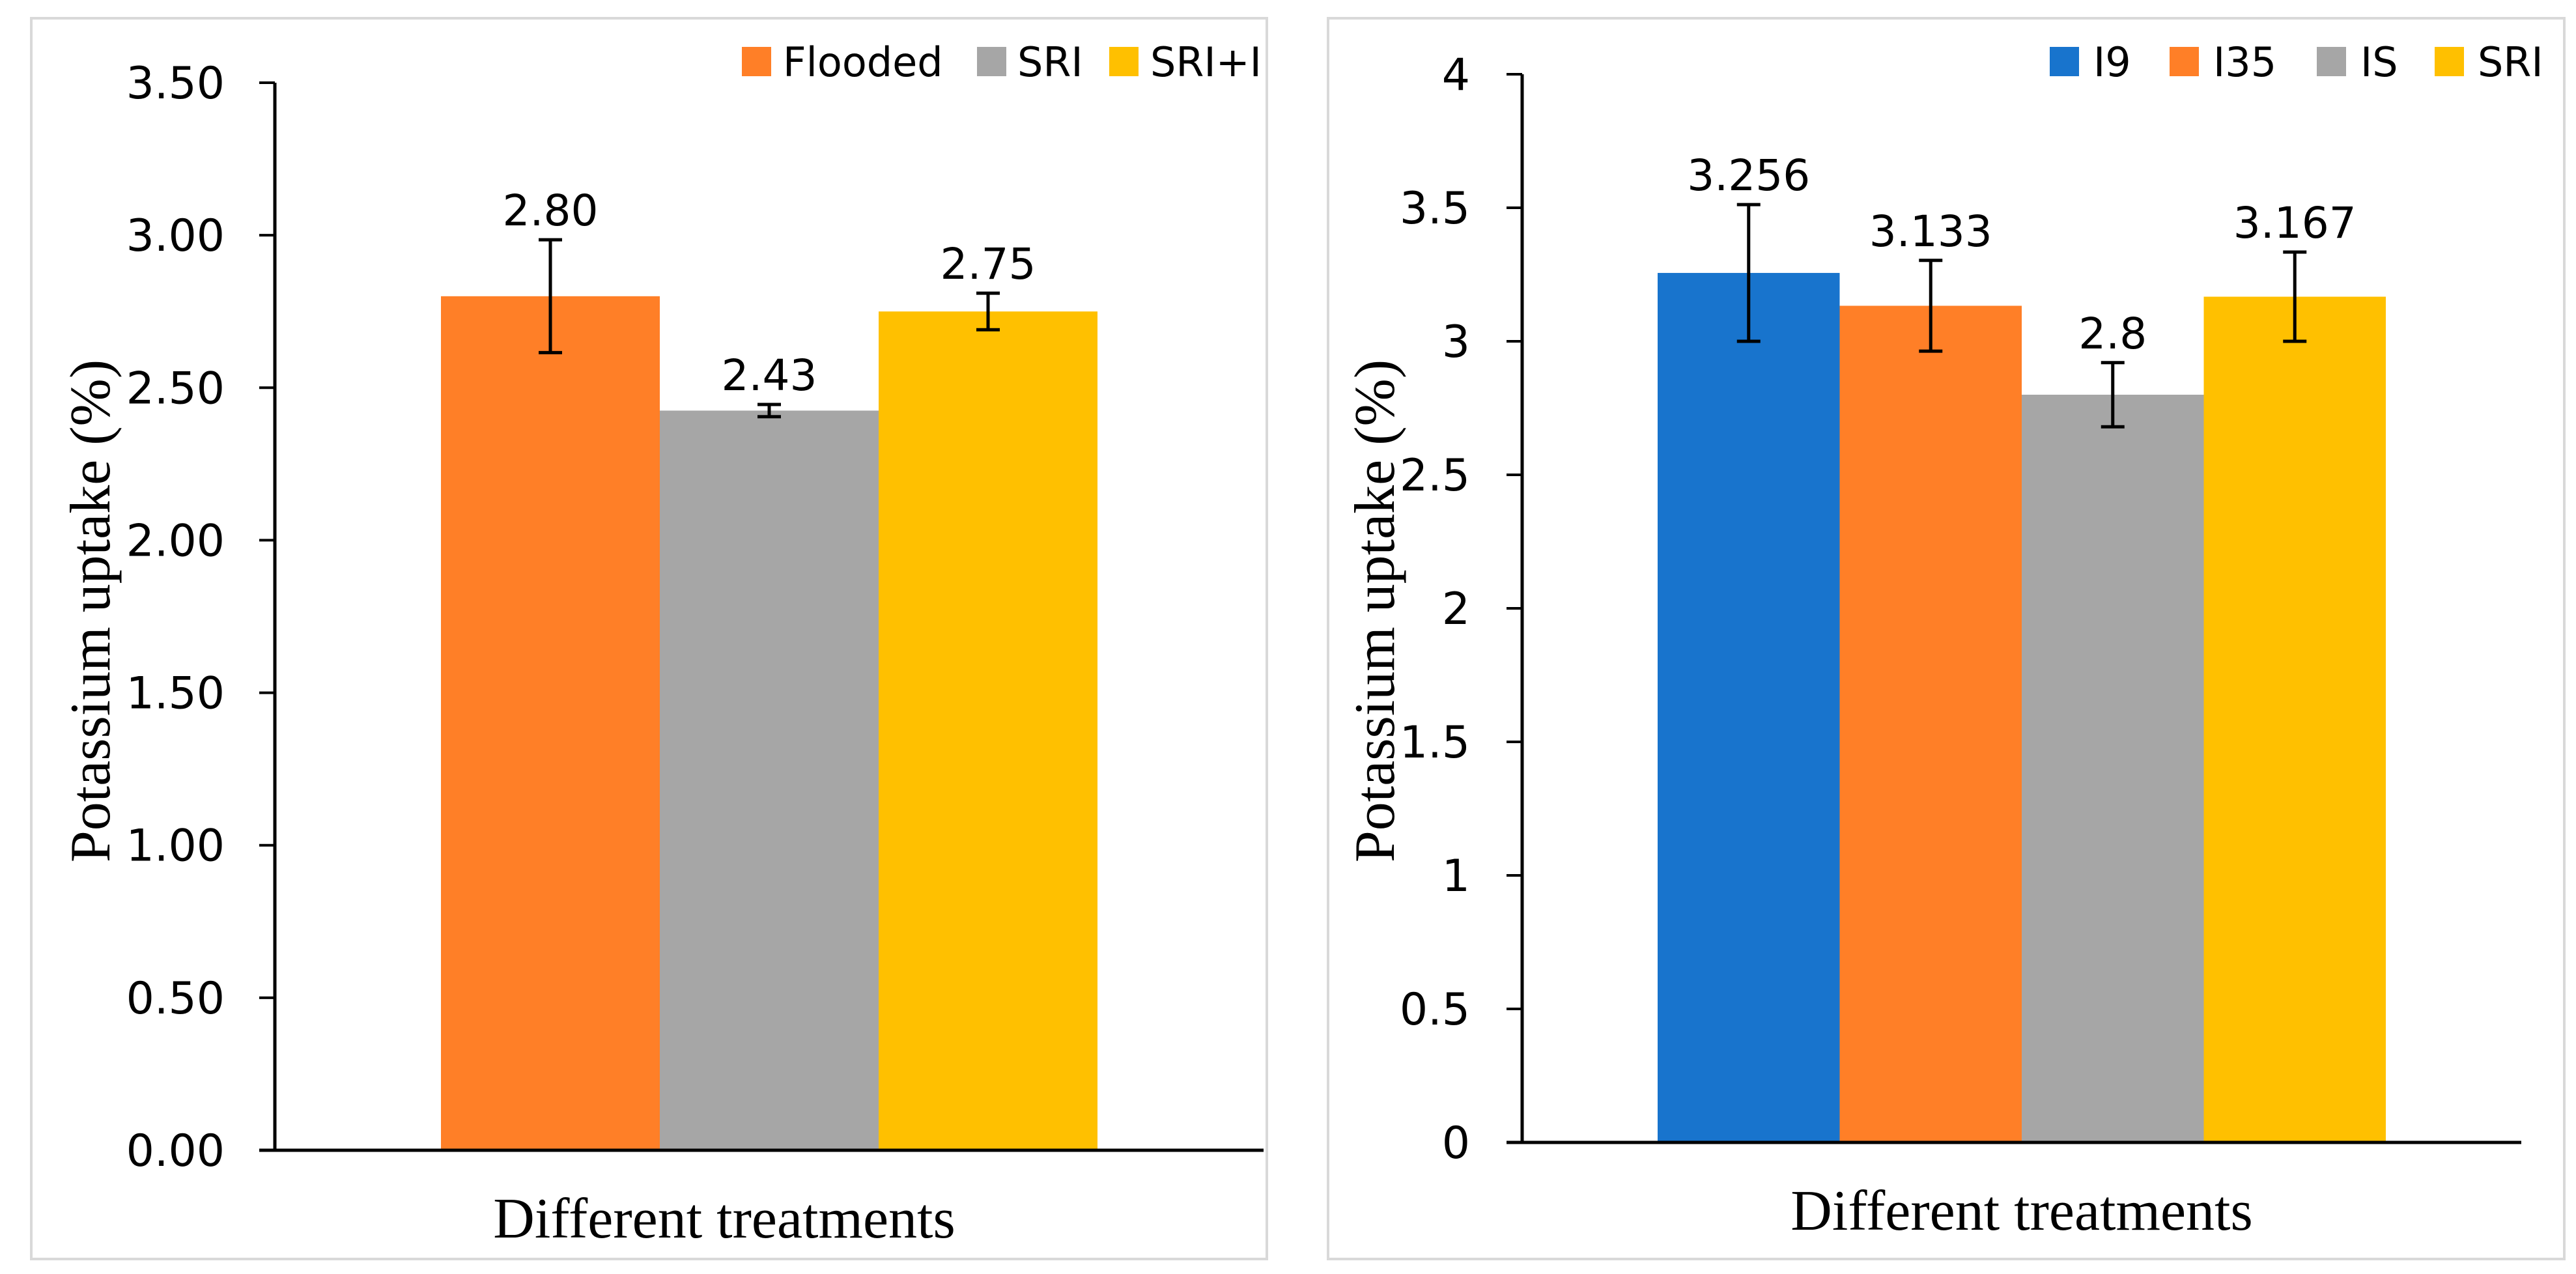 This screenshot has height=1274, width=2576. I want to click on y-tick-label: 3.5, so click(1435, 209).